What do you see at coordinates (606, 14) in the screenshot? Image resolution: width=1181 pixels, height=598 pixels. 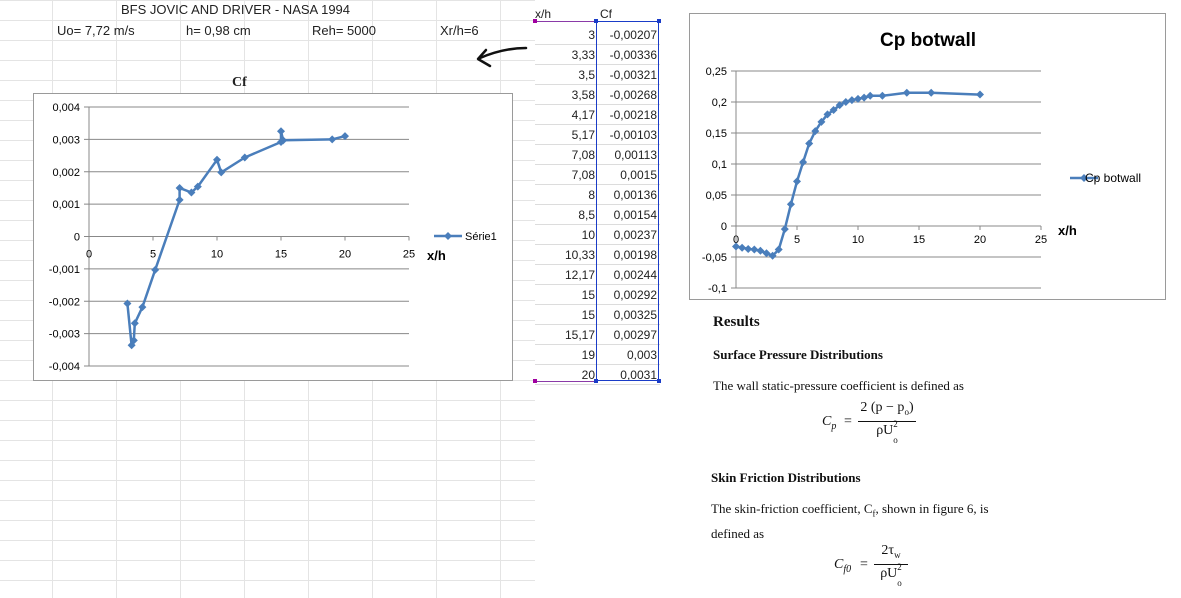 I see `table-header-cf: Cf` at bounding box center [606, 14].